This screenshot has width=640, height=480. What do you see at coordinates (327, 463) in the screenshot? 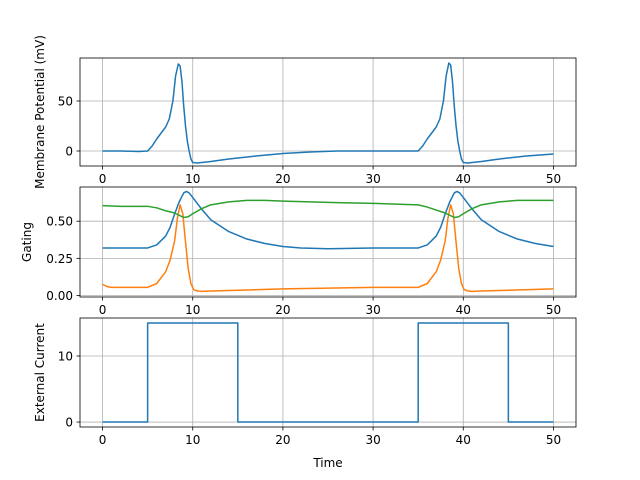
I see `x-axis-label: Time` at bounding box center [327, 463].